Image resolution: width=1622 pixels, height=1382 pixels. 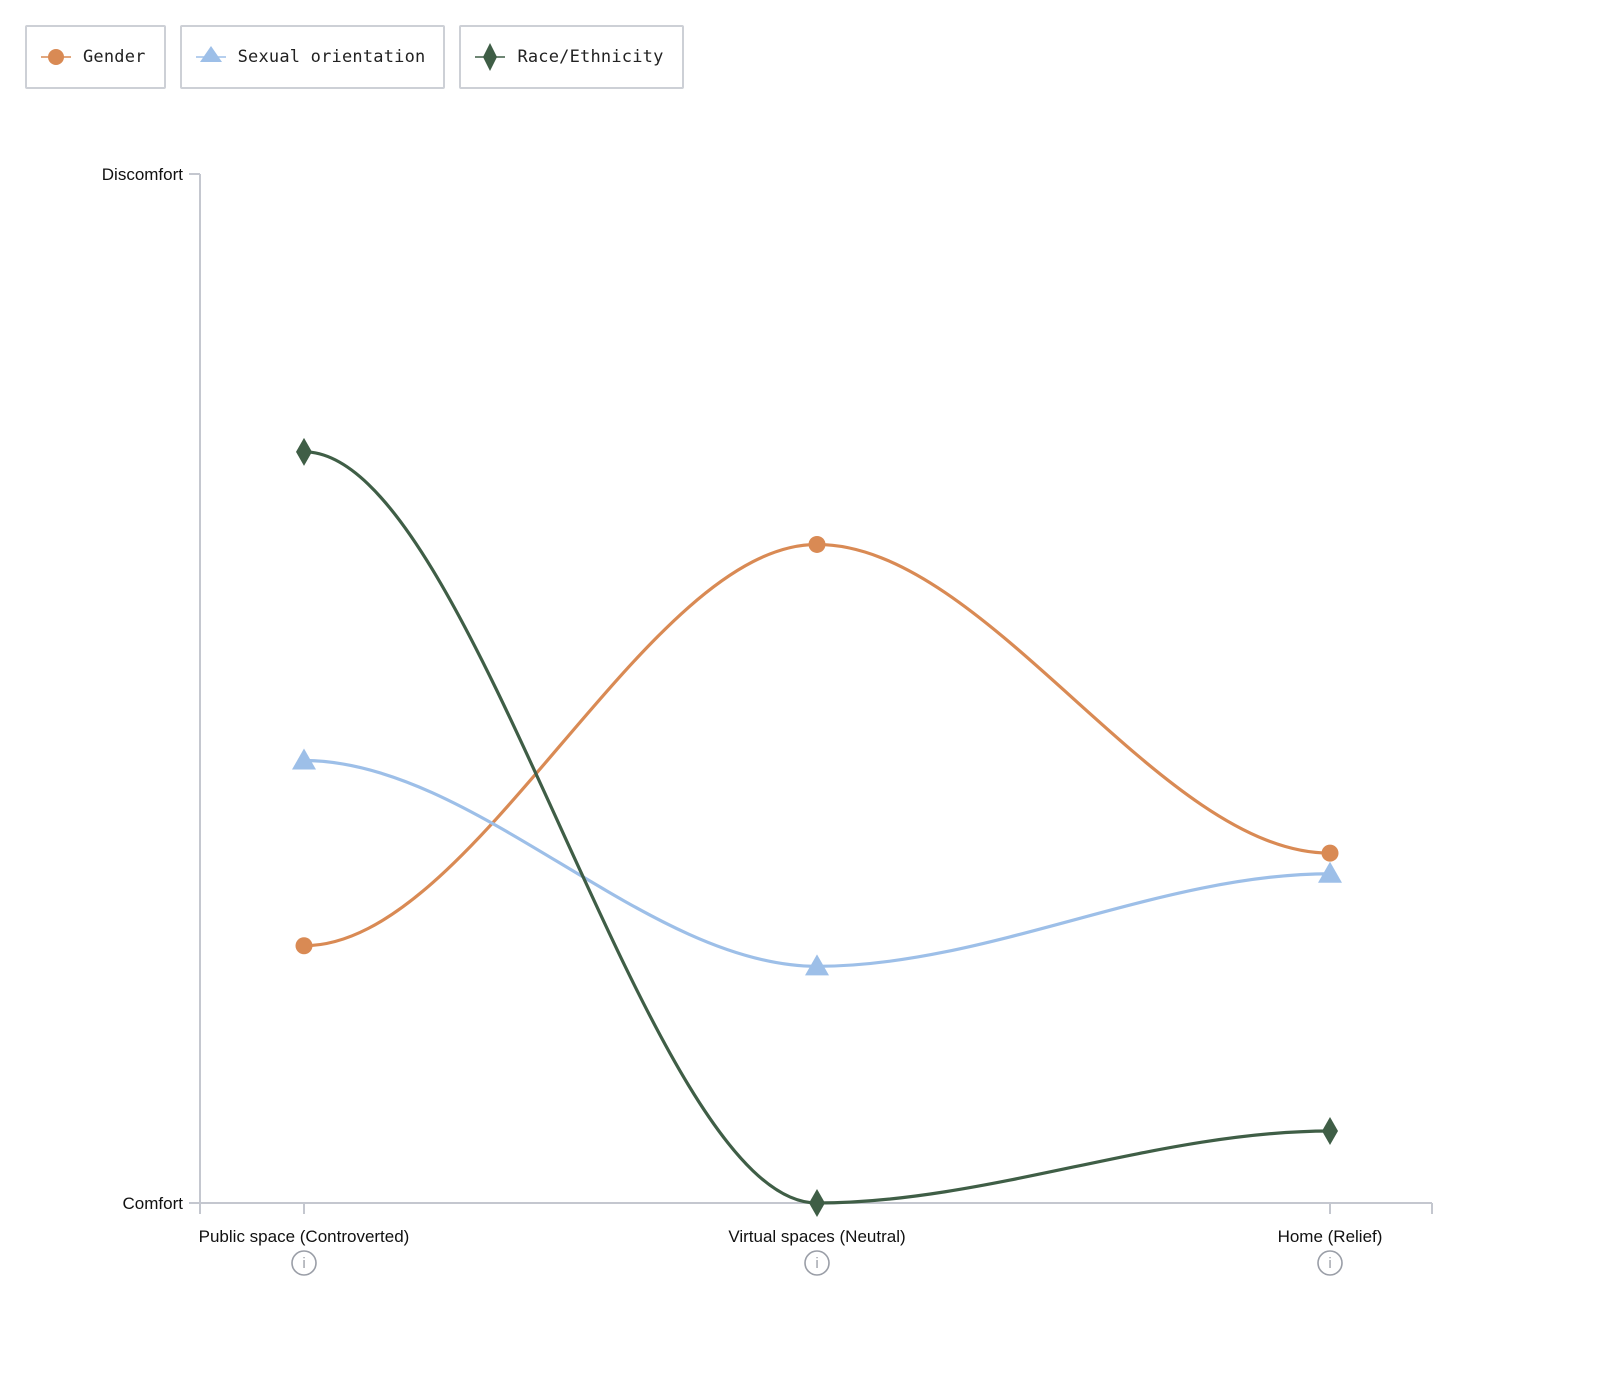 I want to click on series-line-sexual-orientation, so click(x=817, y=863).